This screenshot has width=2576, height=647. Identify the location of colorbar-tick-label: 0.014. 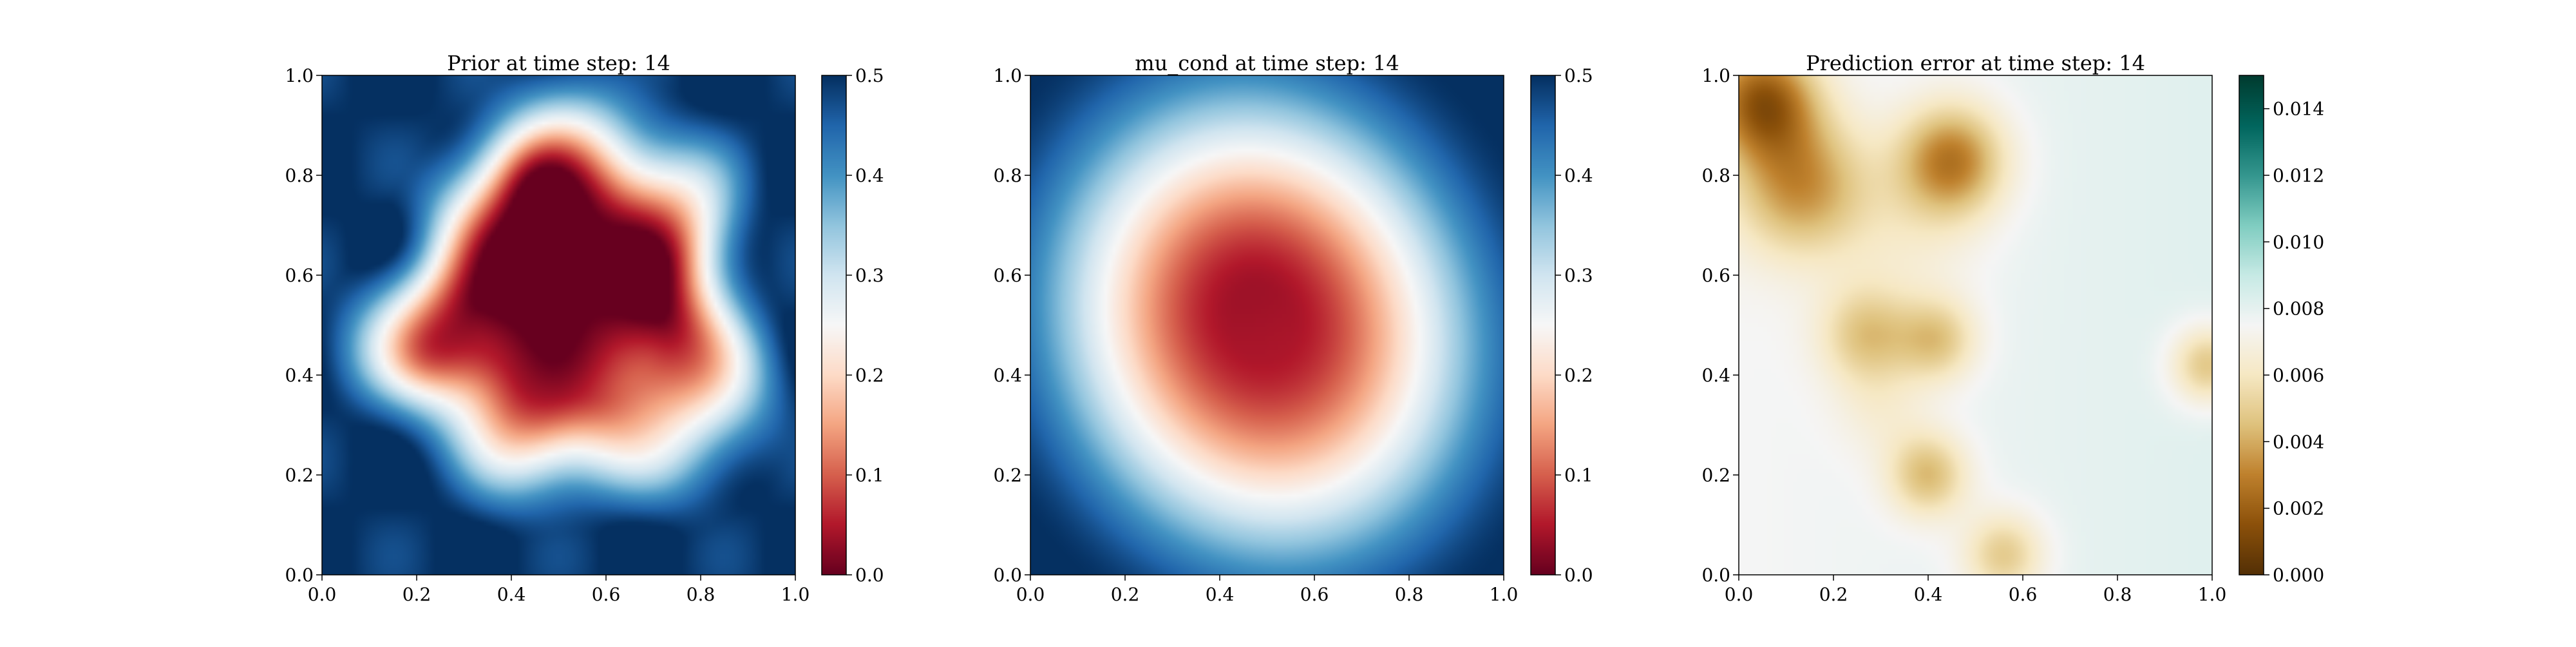
(2298, 109).